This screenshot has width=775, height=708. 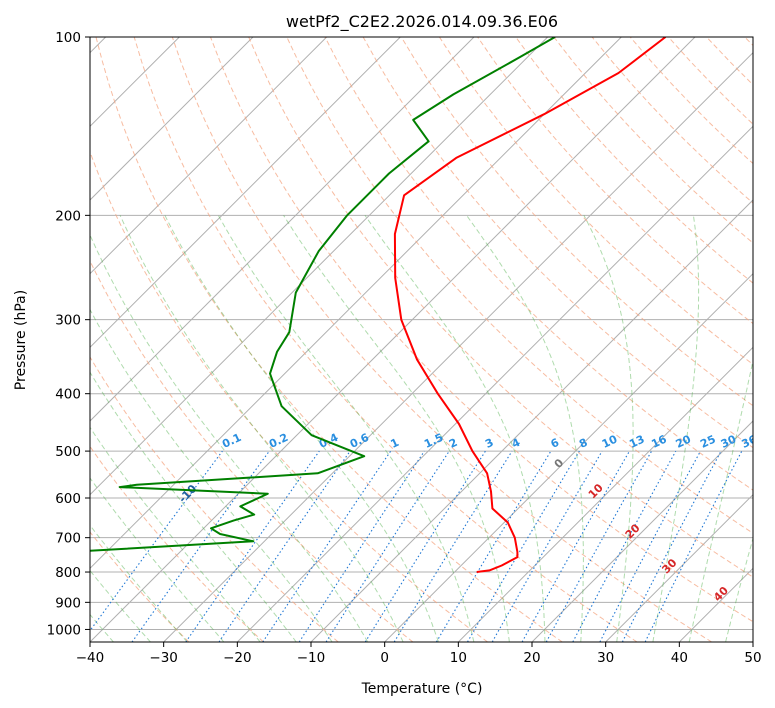 What do you see at coordinates (68, 395) in the screenshot?
I see `y-tick-label: 400` at bounding box center [68, 395].